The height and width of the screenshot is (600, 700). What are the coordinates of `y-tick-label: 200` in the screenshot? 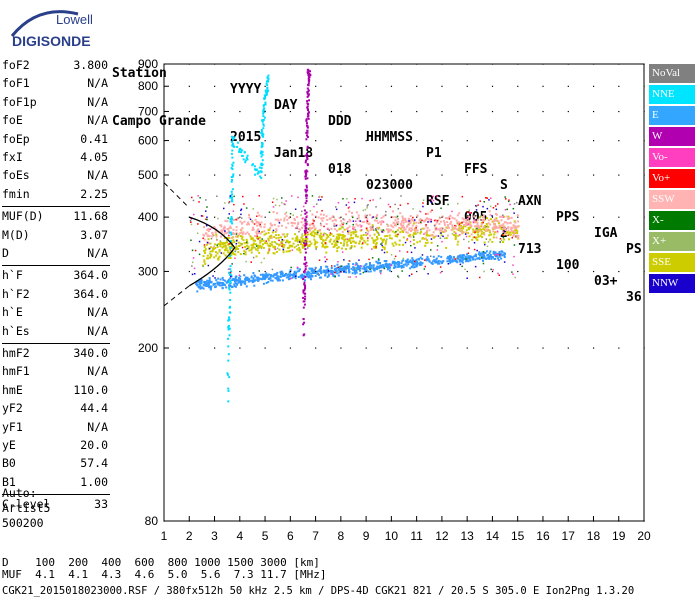 It's located at (148, 348).